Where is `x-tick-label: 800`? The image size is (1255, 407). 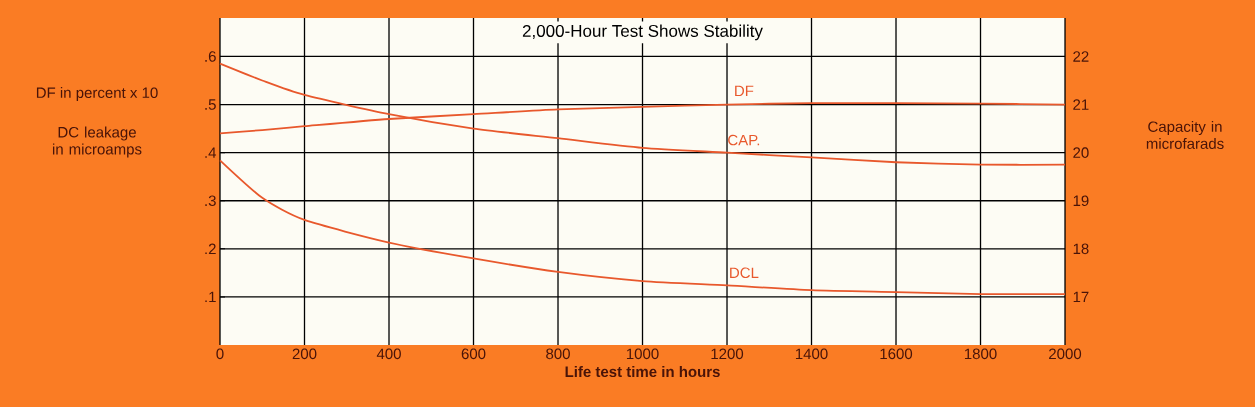 x-tick-label: 800 is located at coordinates (558, 354).